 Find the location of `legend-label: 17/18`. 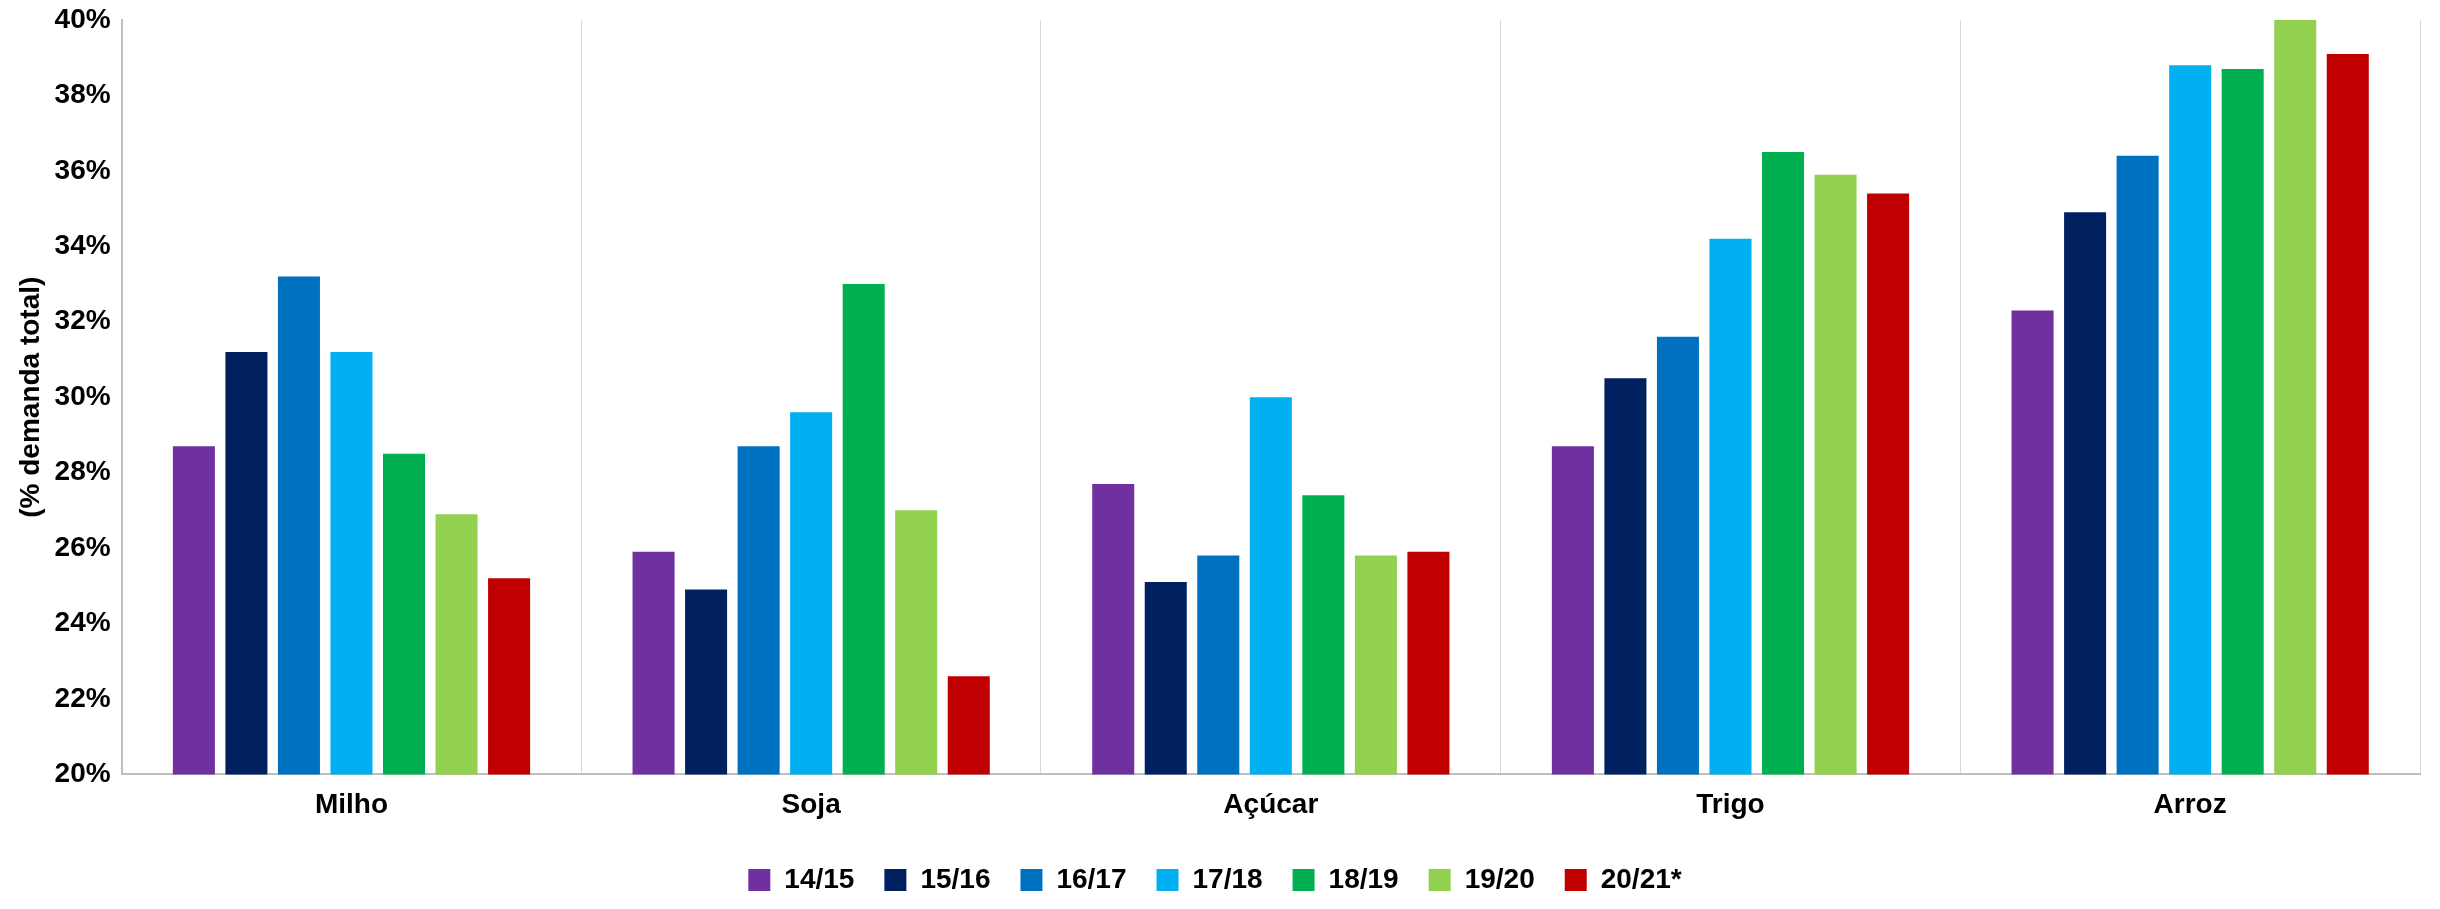

legend-label: 17/18 is located at coordinates (1227, 878).